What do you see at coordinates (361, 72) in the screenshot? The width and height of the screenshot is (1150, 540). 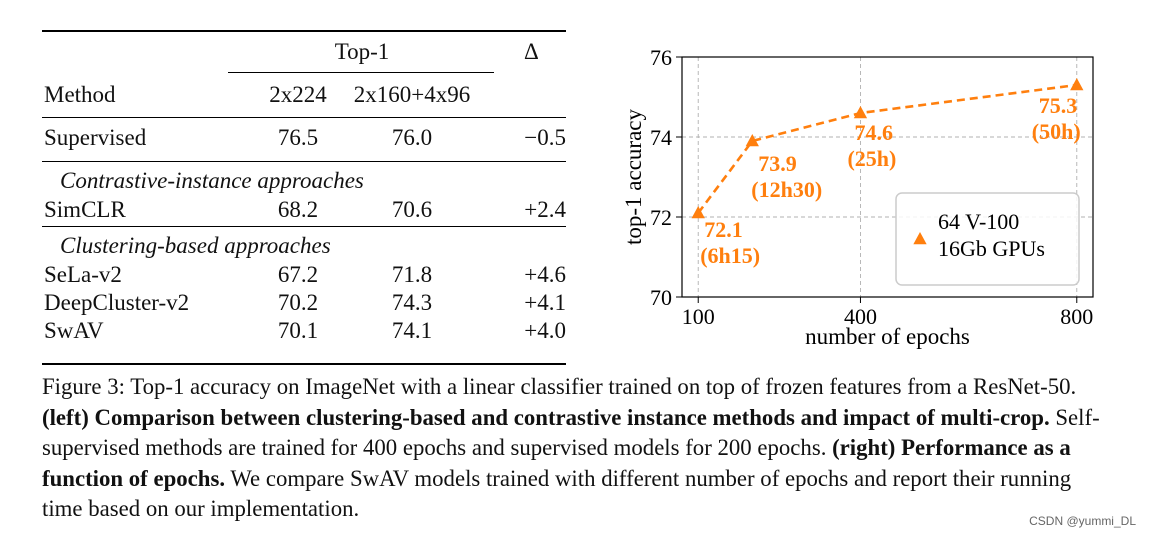 I see `top1-rule` at bounding box center [361, 72].